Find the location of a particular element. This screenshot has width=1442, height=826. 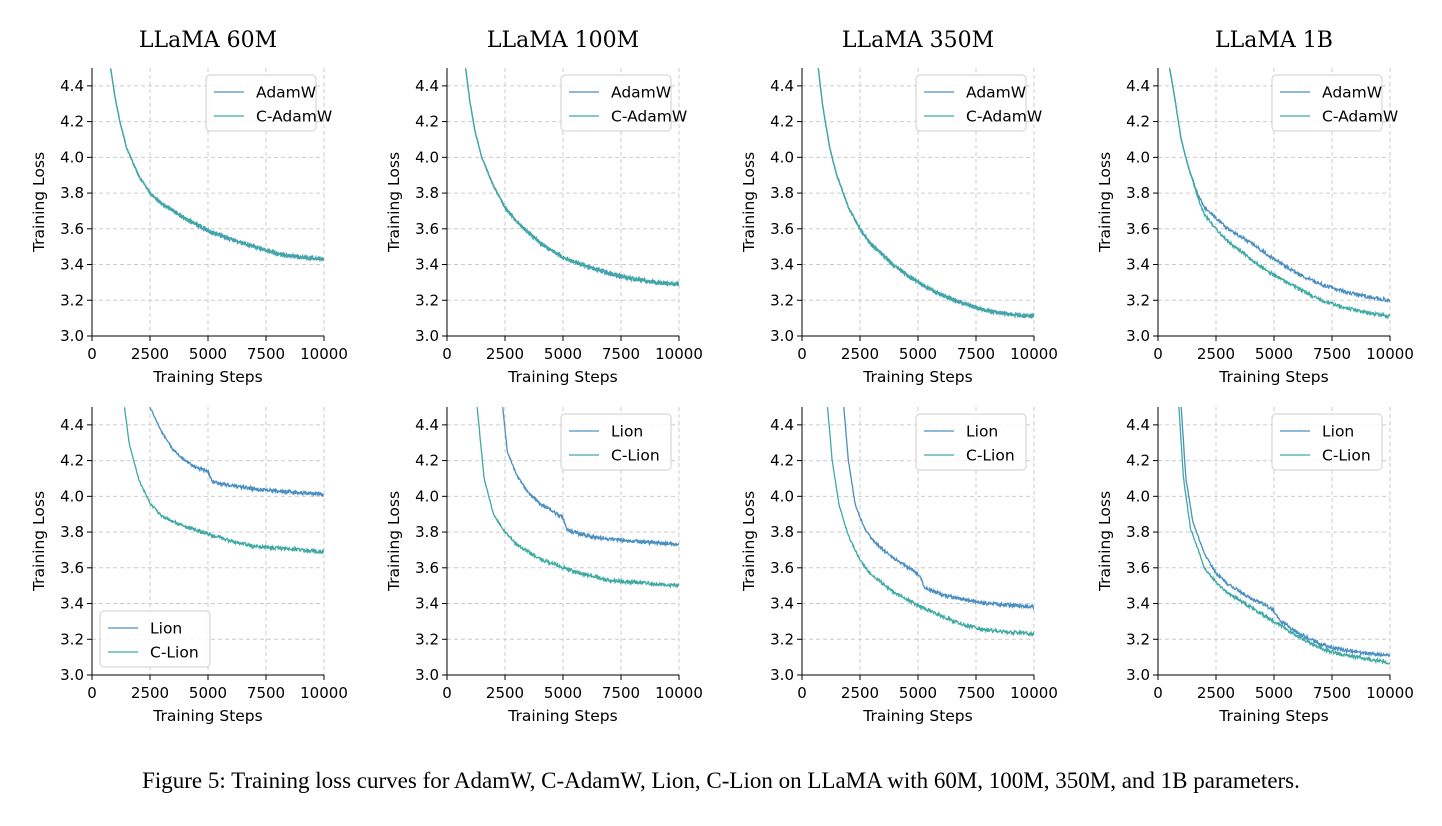

series-line-adamw is located at coordinates (1279, 185).